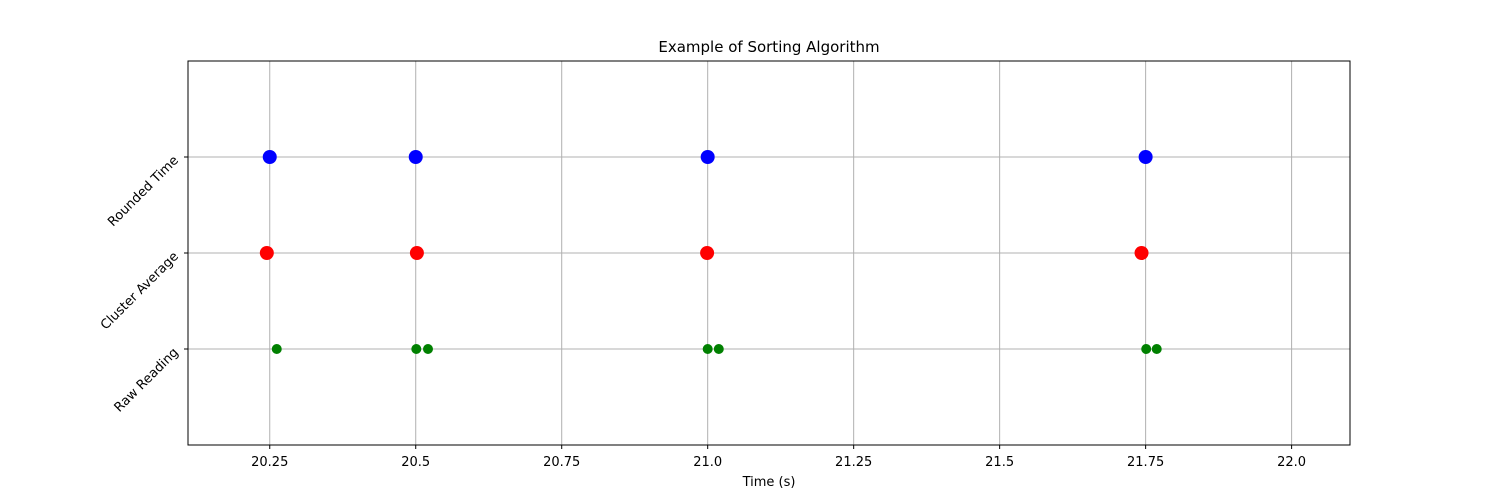 This screenshot has height=500, width=1500. I want to click on x-tick-label: 20.5, so click(415, 462).